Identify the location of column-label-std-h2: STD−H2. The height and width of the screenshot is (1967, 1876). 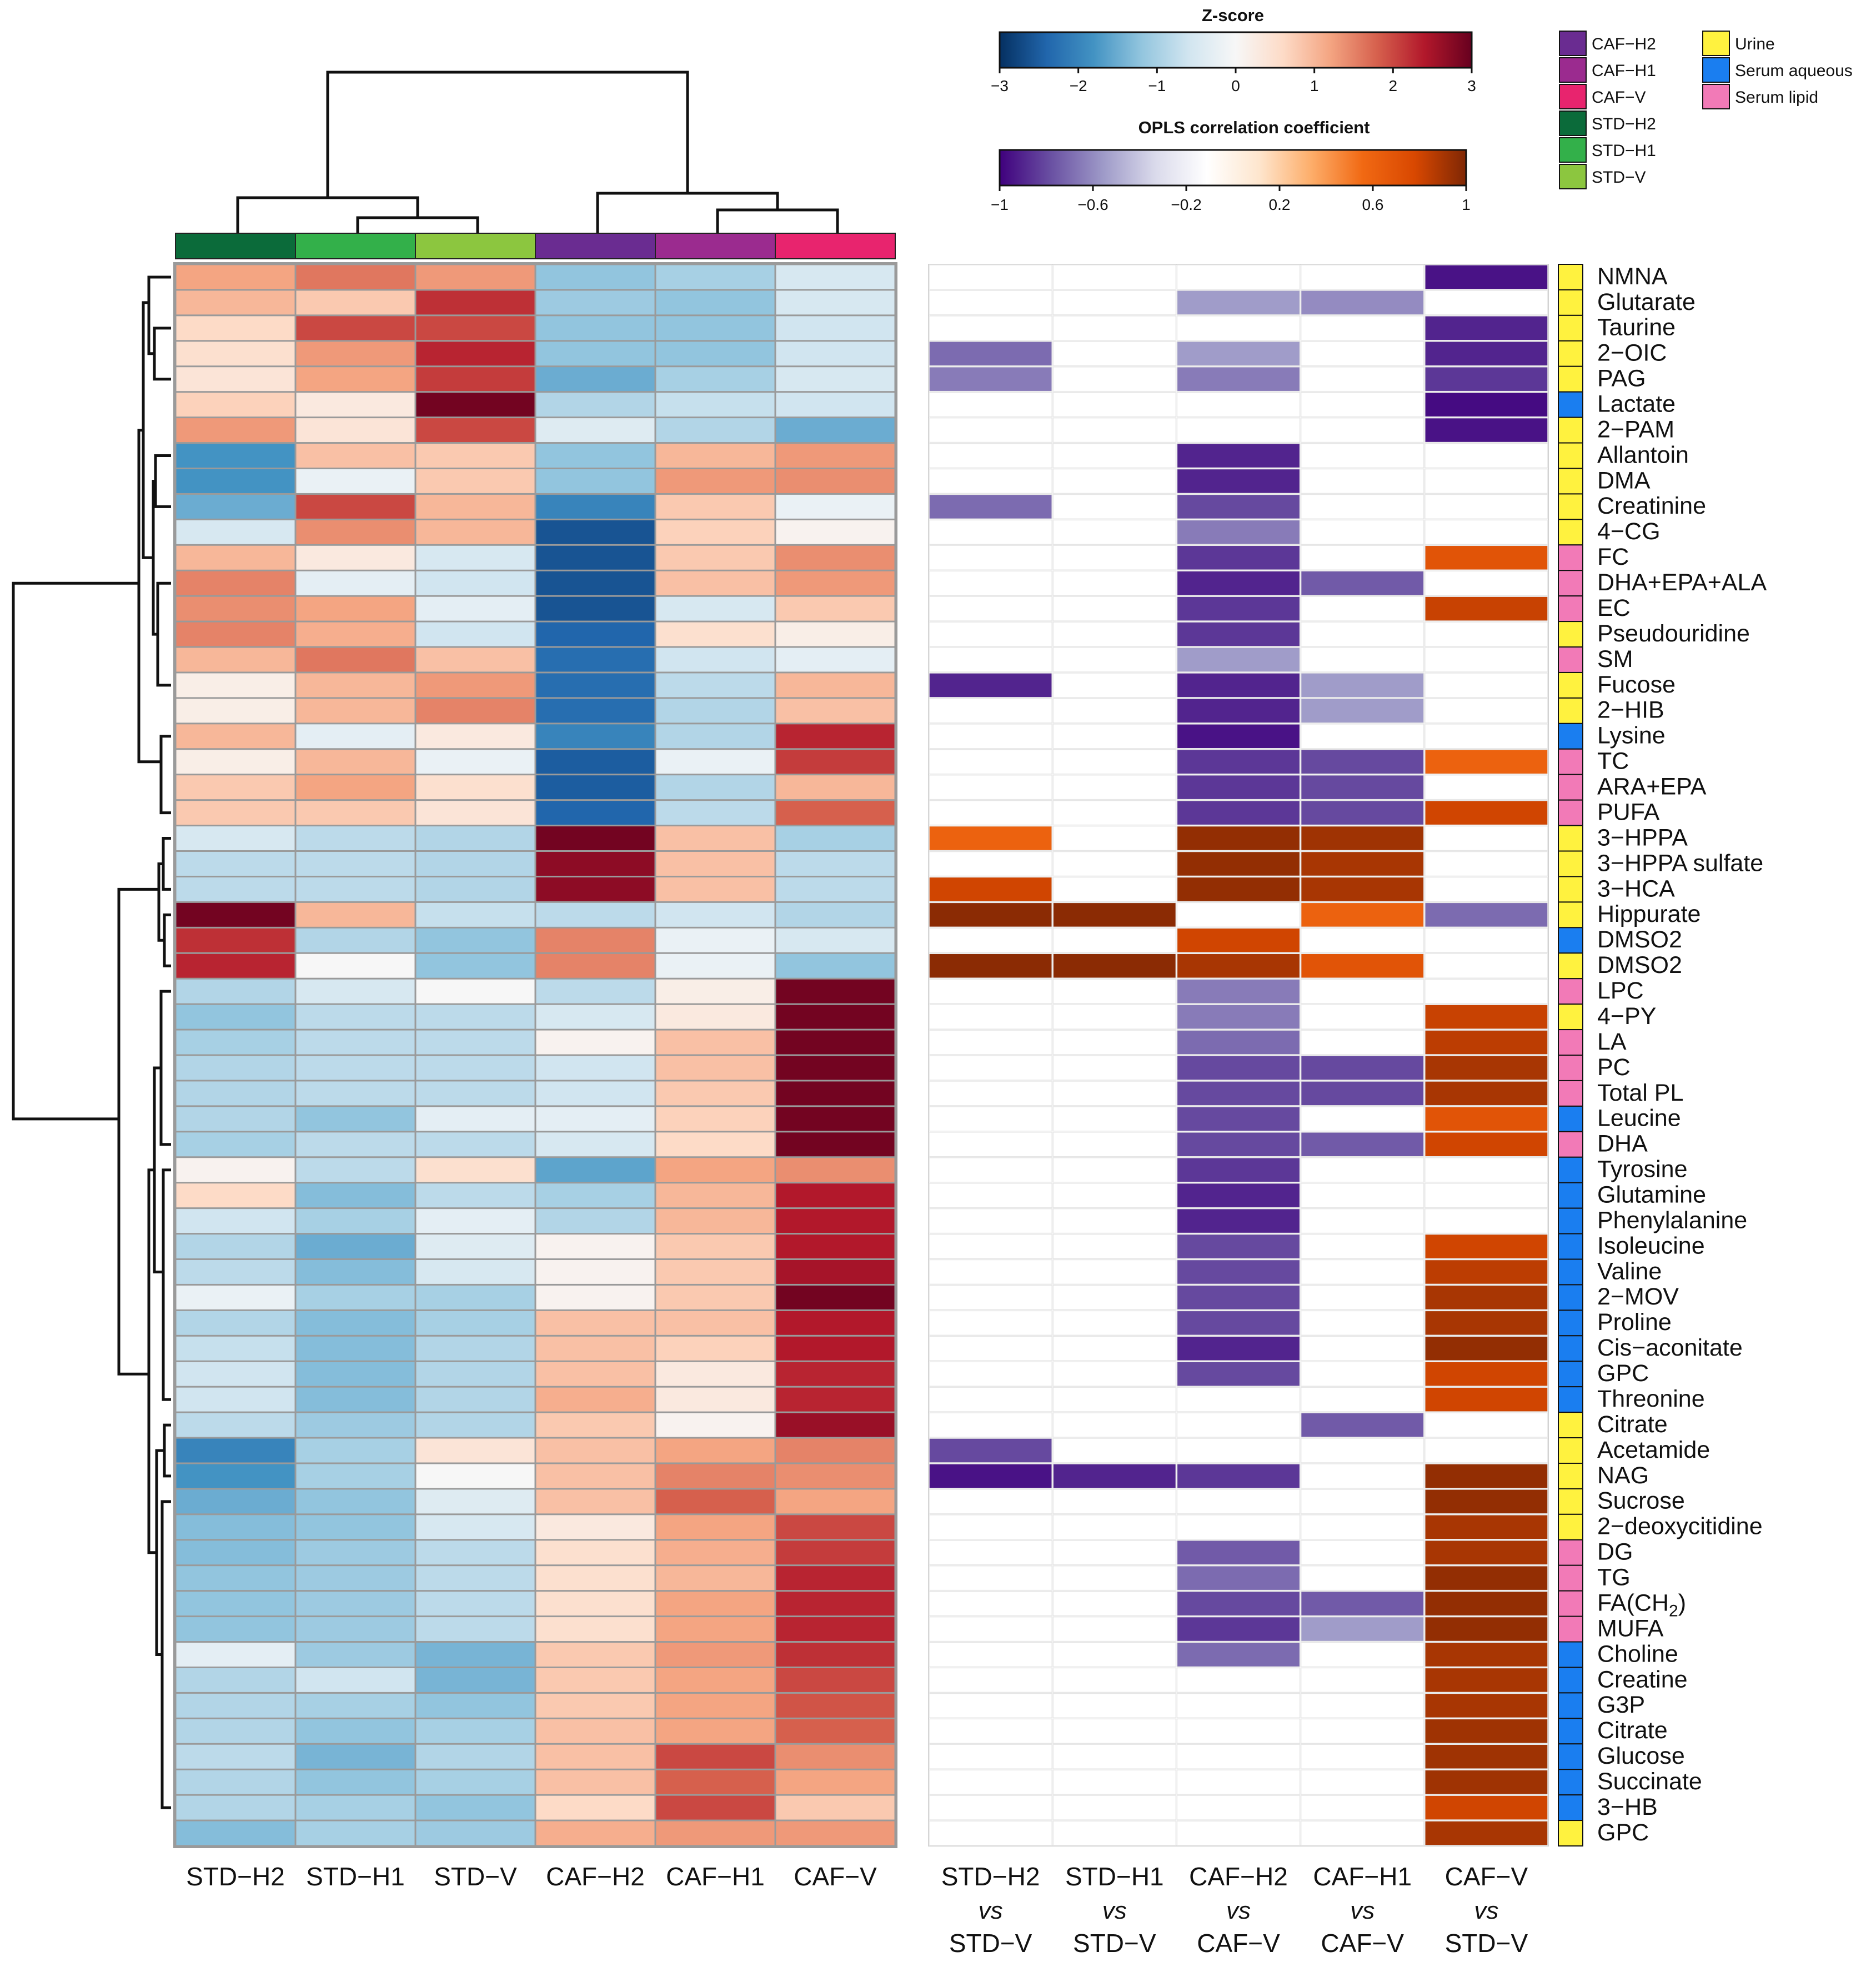
(235, 1877).